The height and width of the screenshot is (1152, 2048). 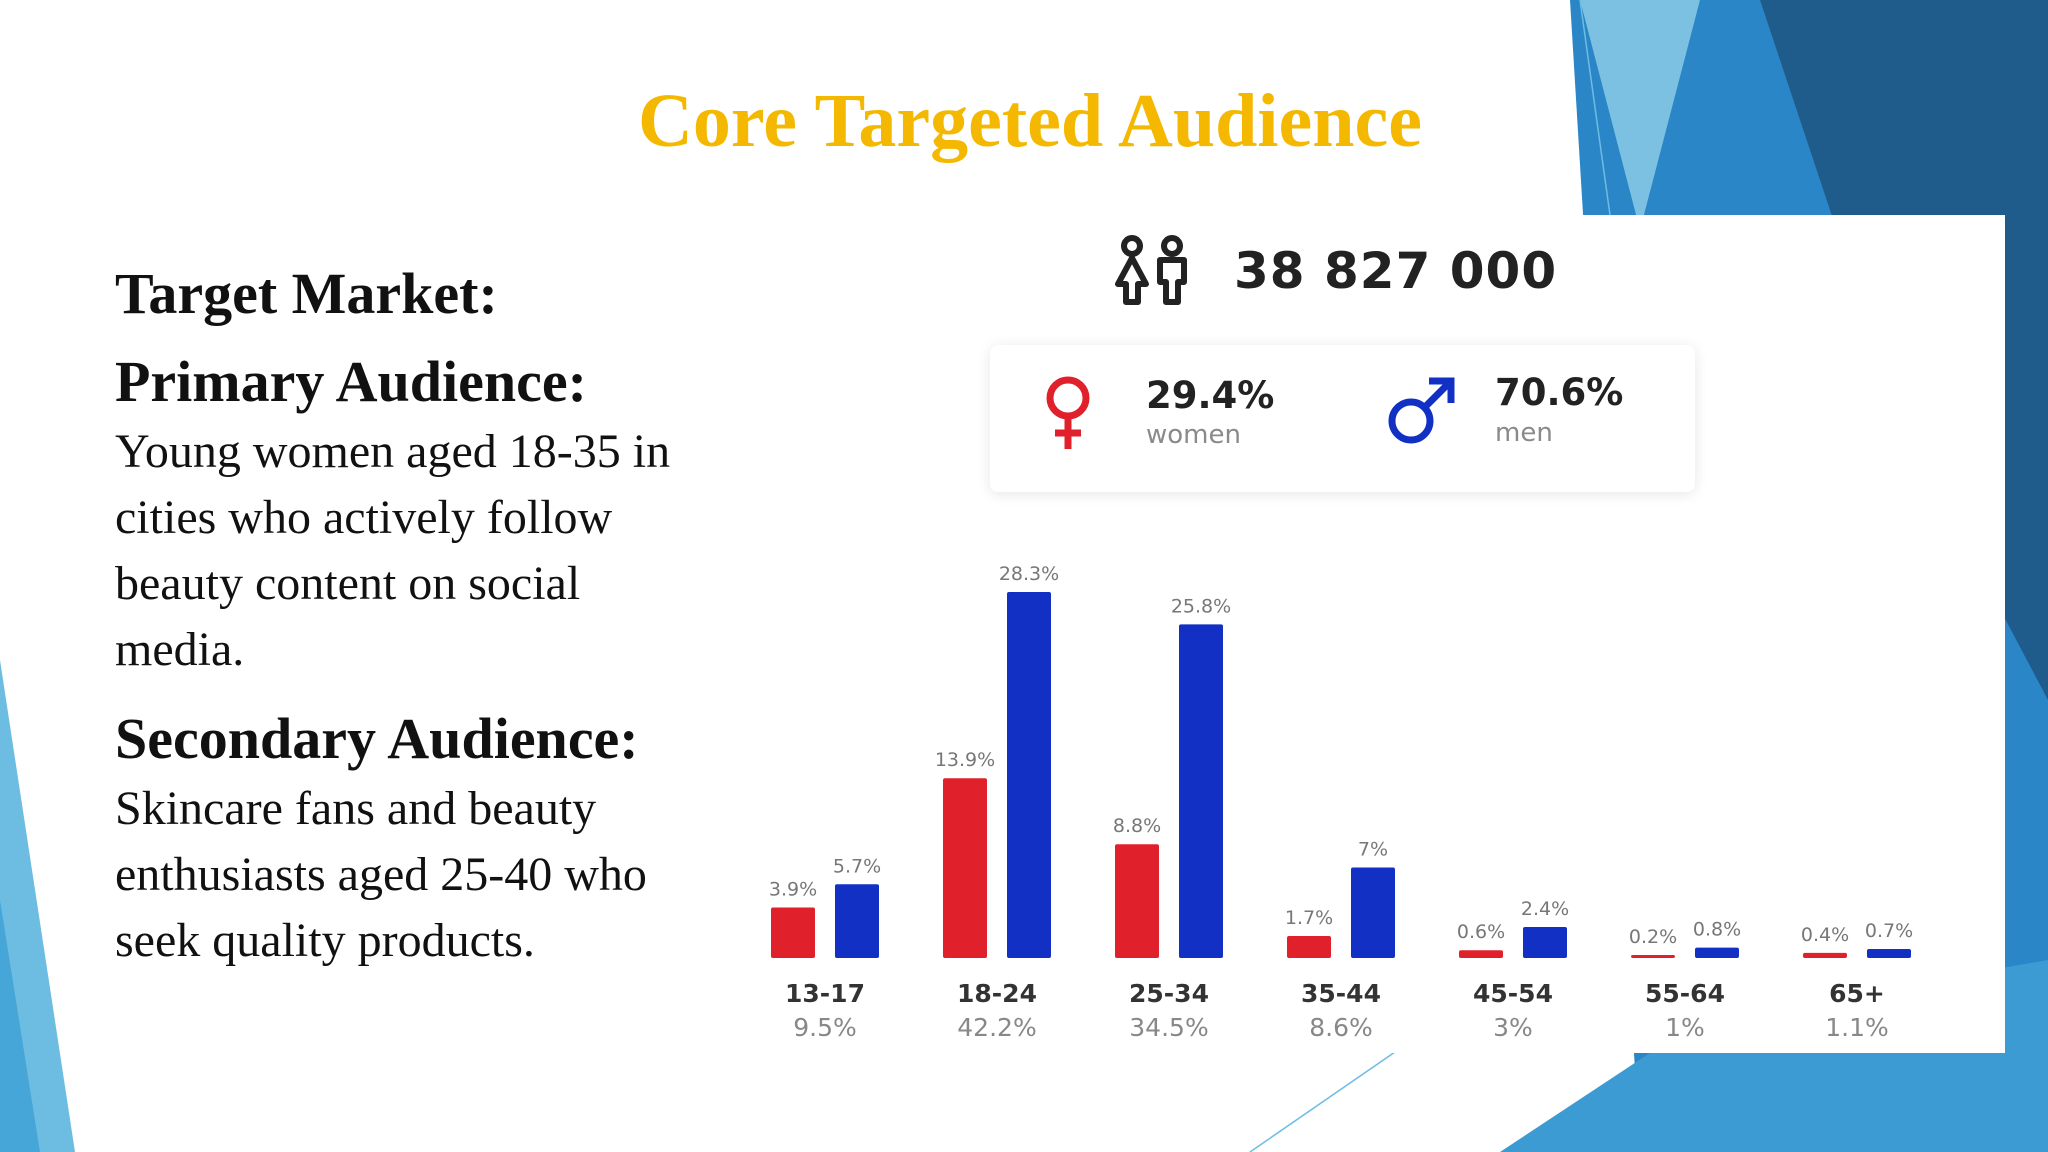 What do you see at coordinates (1169, 993) in the screenshot?
I see `x-tick-label-25-34: 25-34` at bounding box center [1169, 993].